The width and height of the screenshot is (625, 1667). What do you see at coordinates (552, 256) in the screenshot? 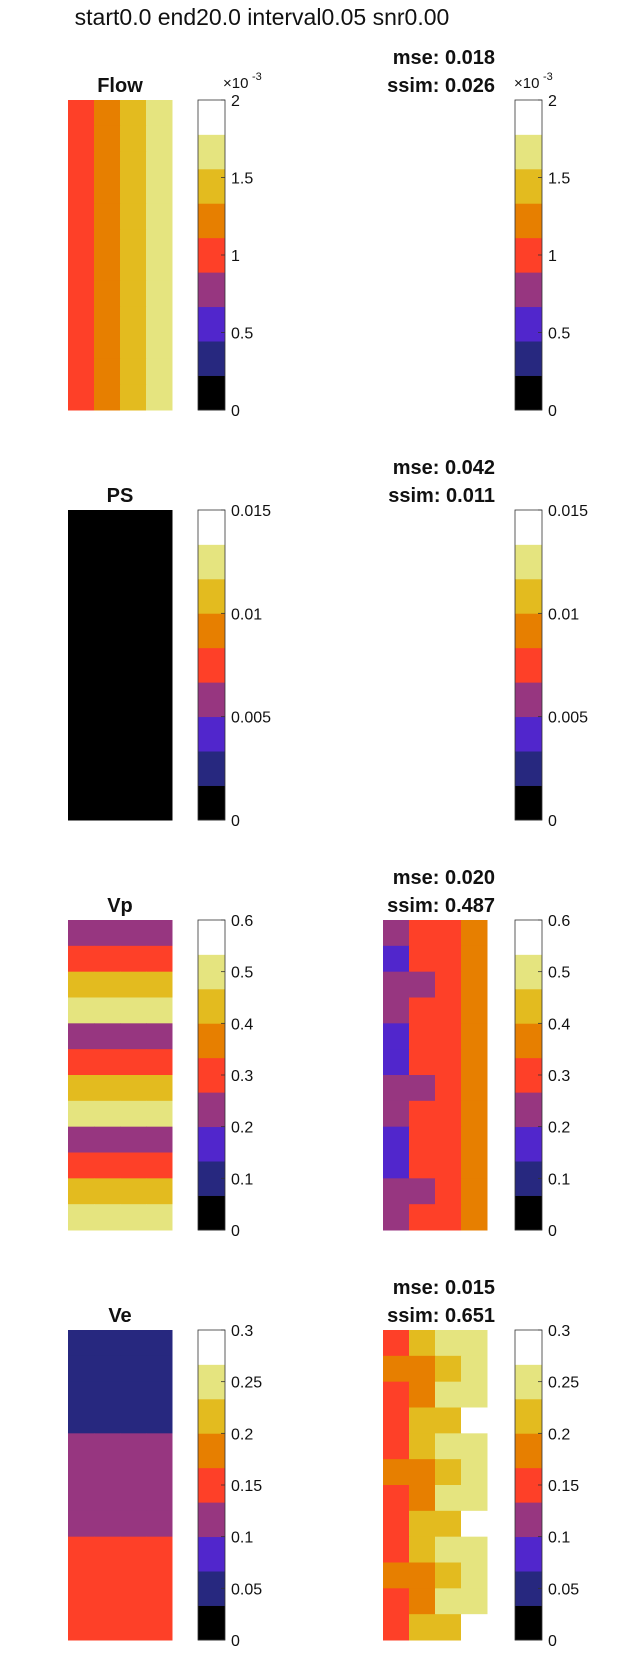
I see `colorbar-tick-label: 1` at bounding box center [552, 256].